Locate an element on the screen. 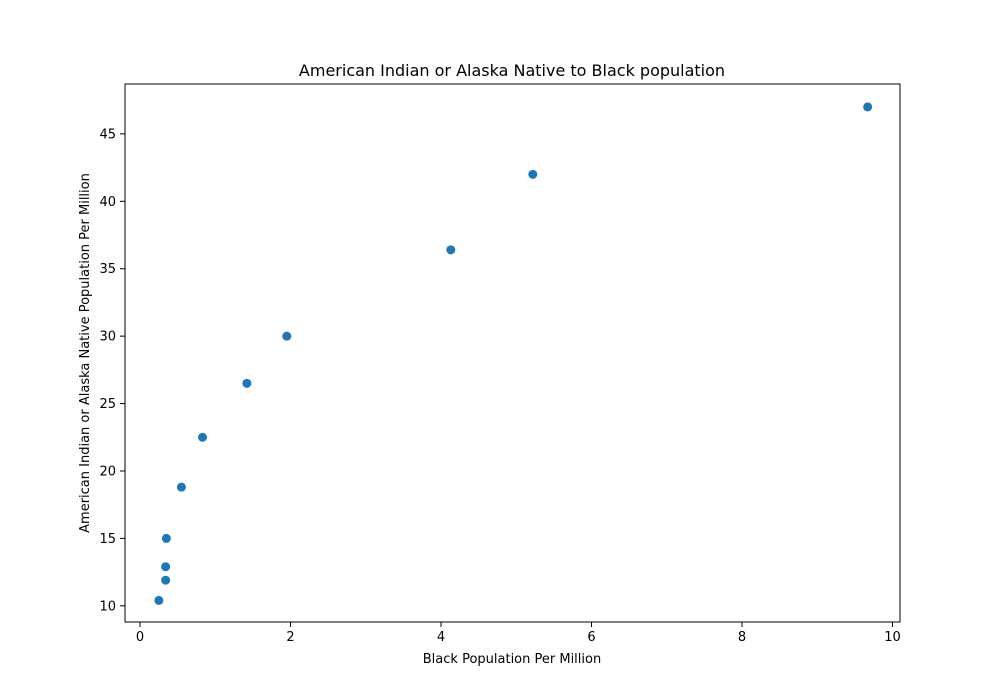 The image size is (1000, 700). y-tick-label: 10 is located at coordinates (107, 606).